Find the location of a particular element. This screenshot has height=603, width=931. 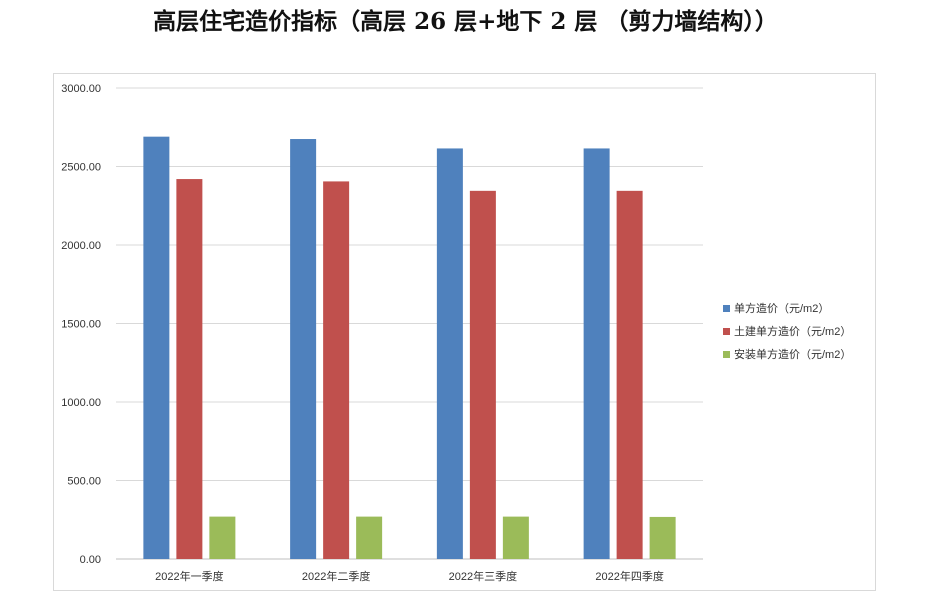

y-tick-label: 500.00 is located at coordinates (84, 482).